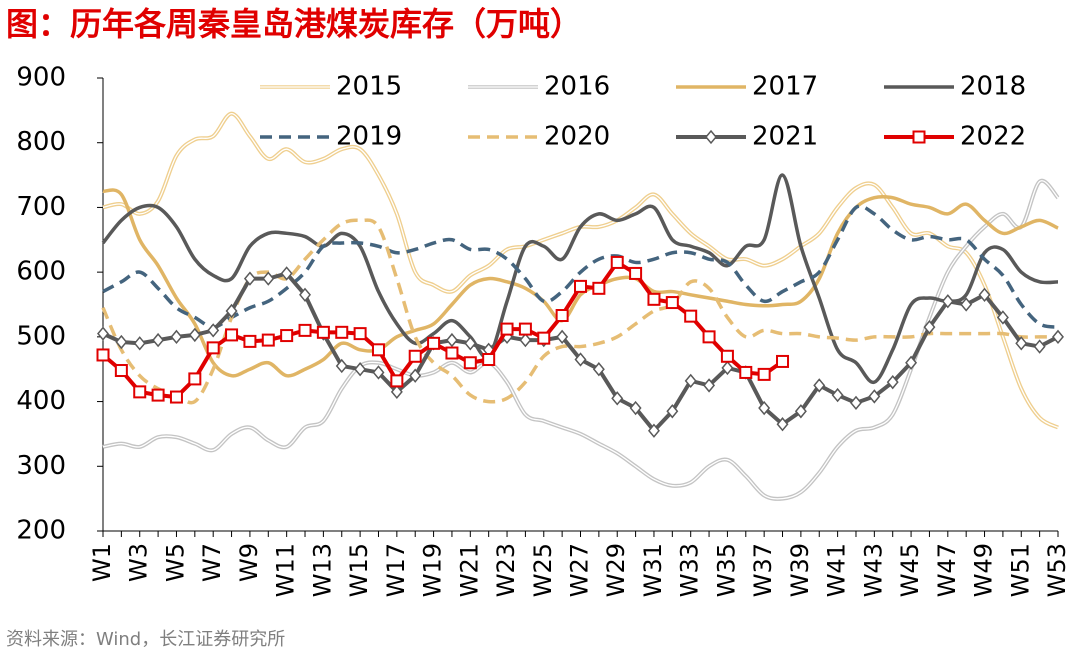 Image resolution: width=1080 pixels, height=654 pixels. I want to click on x-tick-label: W29, so click(616, 570).